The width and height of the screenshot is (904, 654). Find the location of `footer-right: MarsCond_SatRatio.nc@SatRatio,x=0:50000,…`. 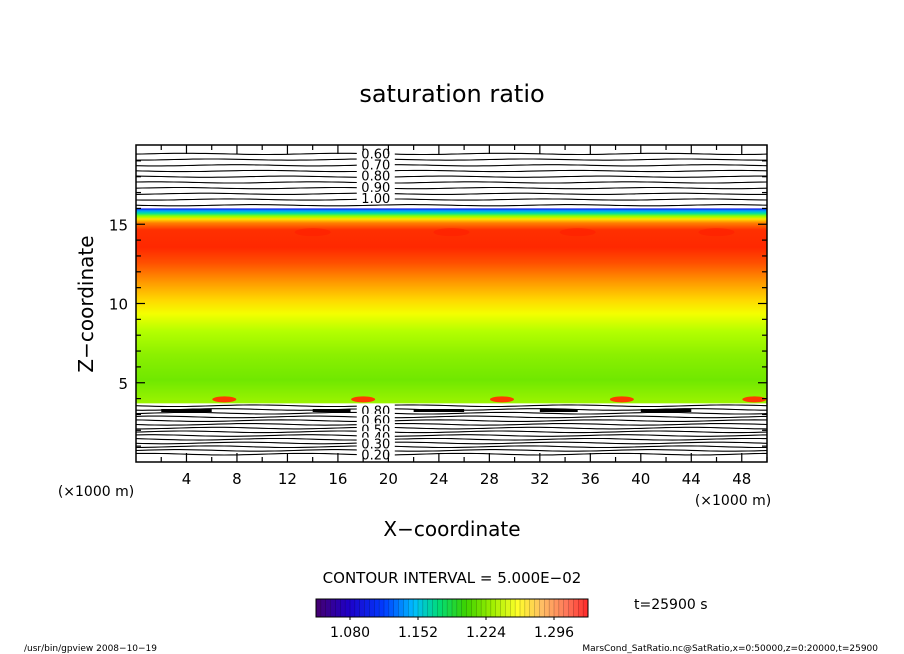

footer-right: MarsCond_SatRatio.nc@SatRatio,x=0:50000,… is located at coordinates (730, 649).